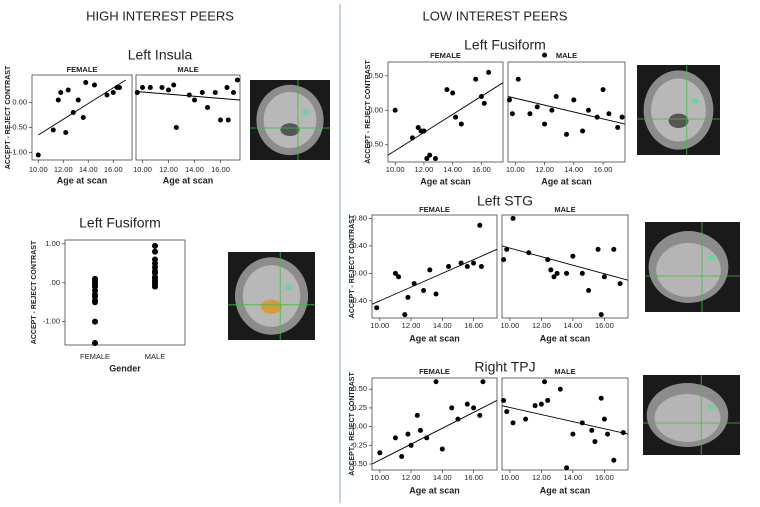 Image resolution: width=760 pixels, height=507 pixels. What do you see at coordinates (52, 243) in the screenshot?
I see `y-tick-label: 1.00` at bounding box center [52, 243].